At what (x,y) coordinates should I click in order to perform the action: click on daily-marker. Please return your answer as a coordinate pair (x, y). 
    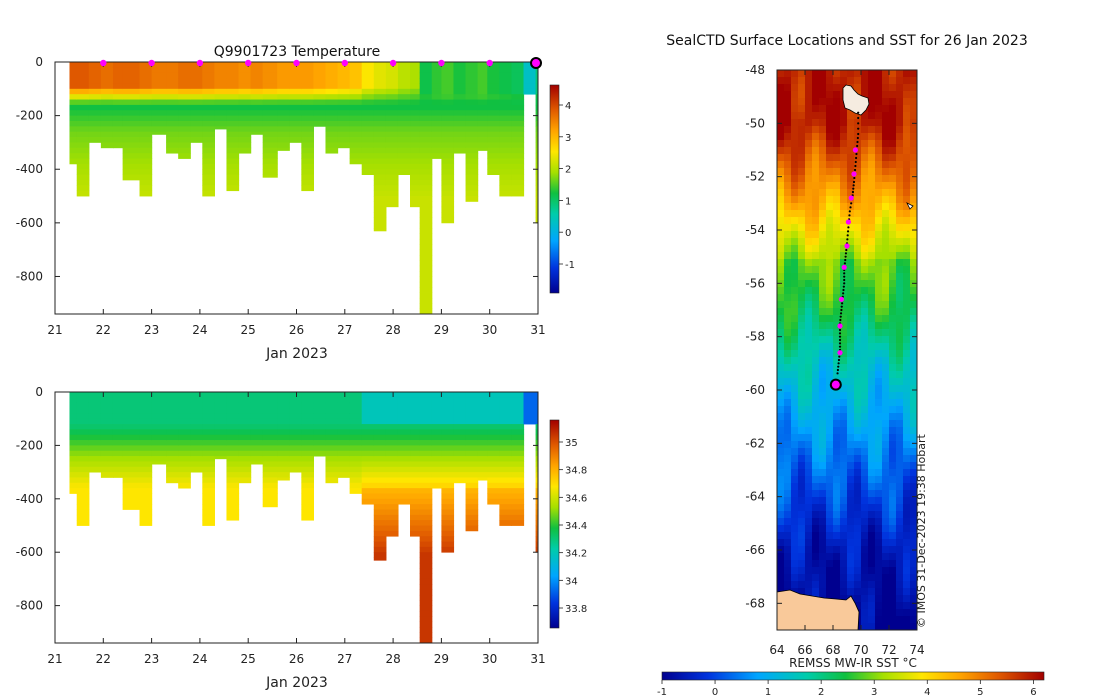
    Looking at the image, I should click on (103, 63).